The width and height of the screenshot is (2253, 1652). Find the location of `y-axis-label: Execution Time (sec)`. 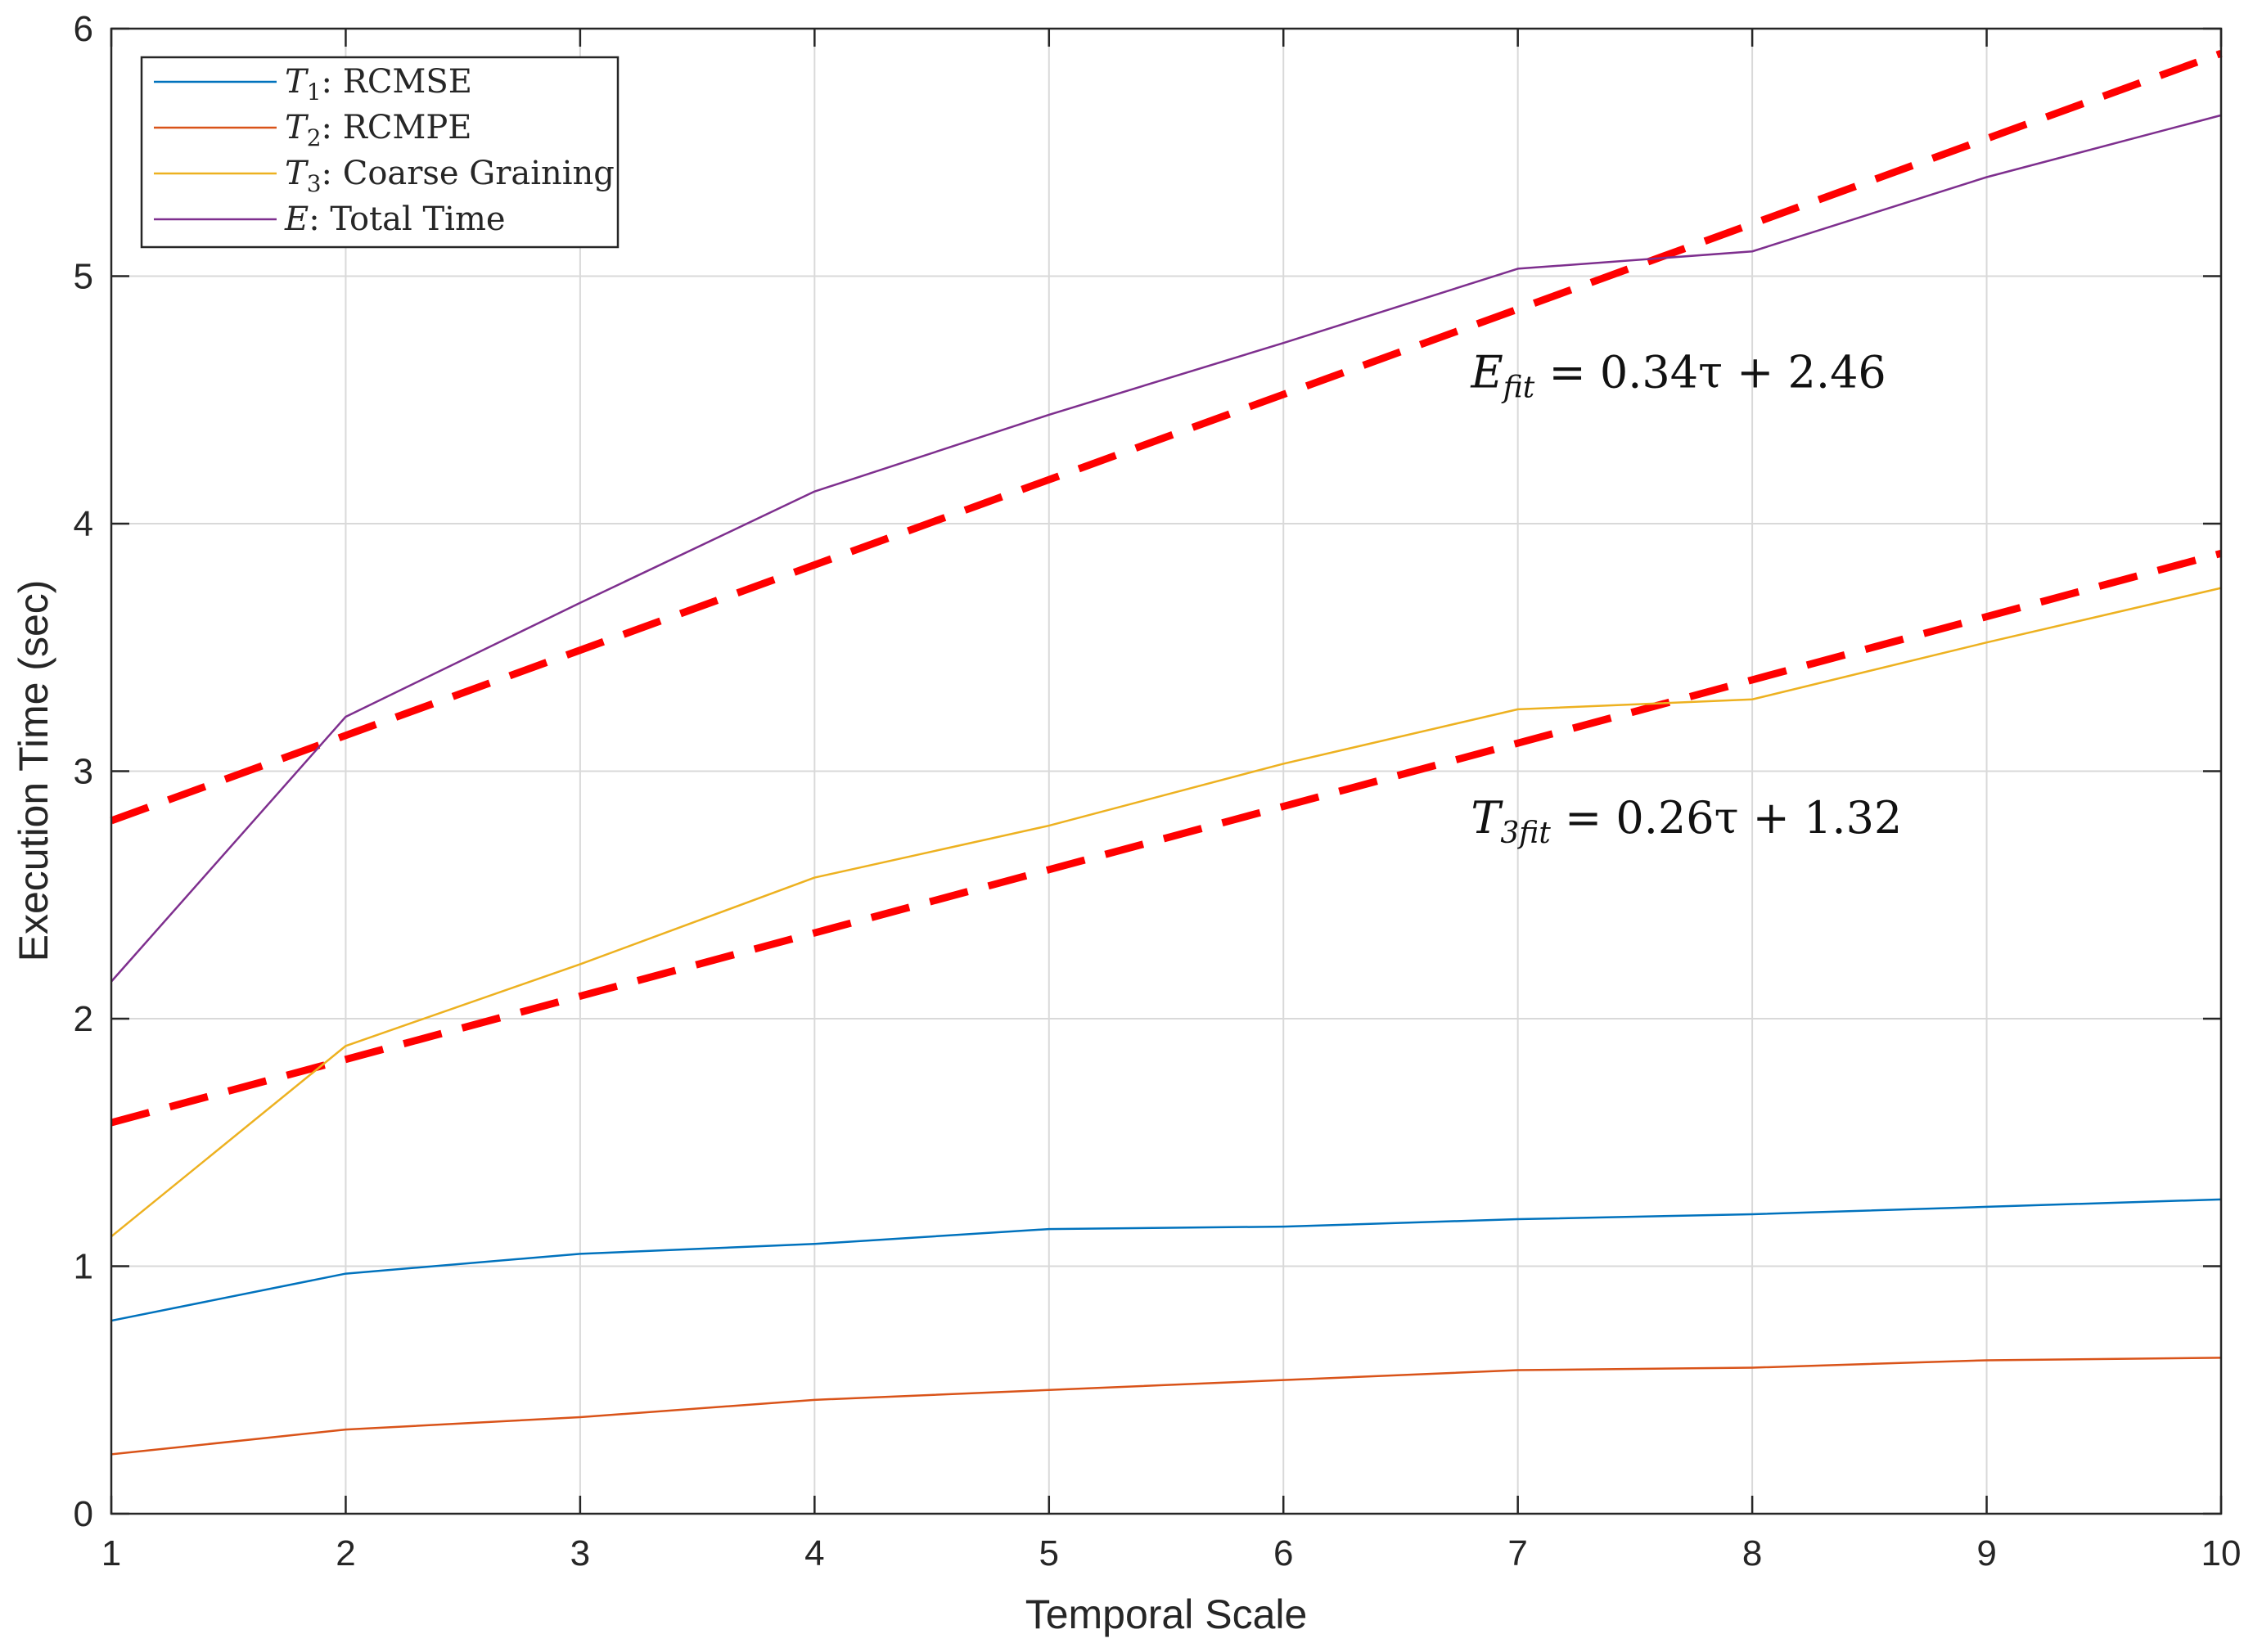

y-axis-label: Execution Time (sec) is located at coordinates (33, 771).